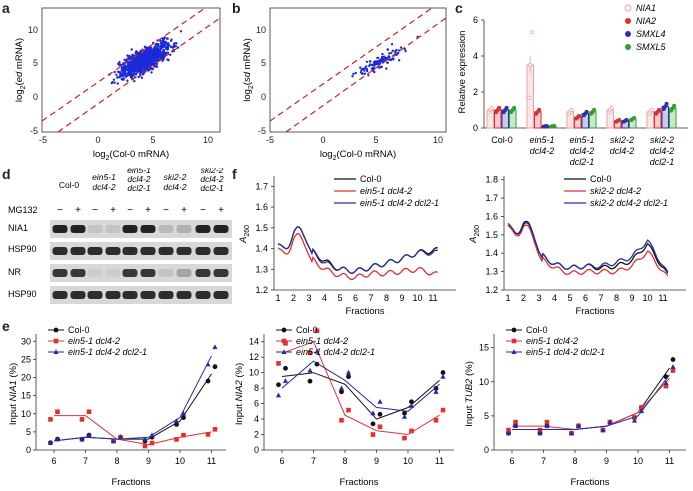 This screenshot has width=693, height=491. I want to click on fold-line-lower, so click(139, 75).